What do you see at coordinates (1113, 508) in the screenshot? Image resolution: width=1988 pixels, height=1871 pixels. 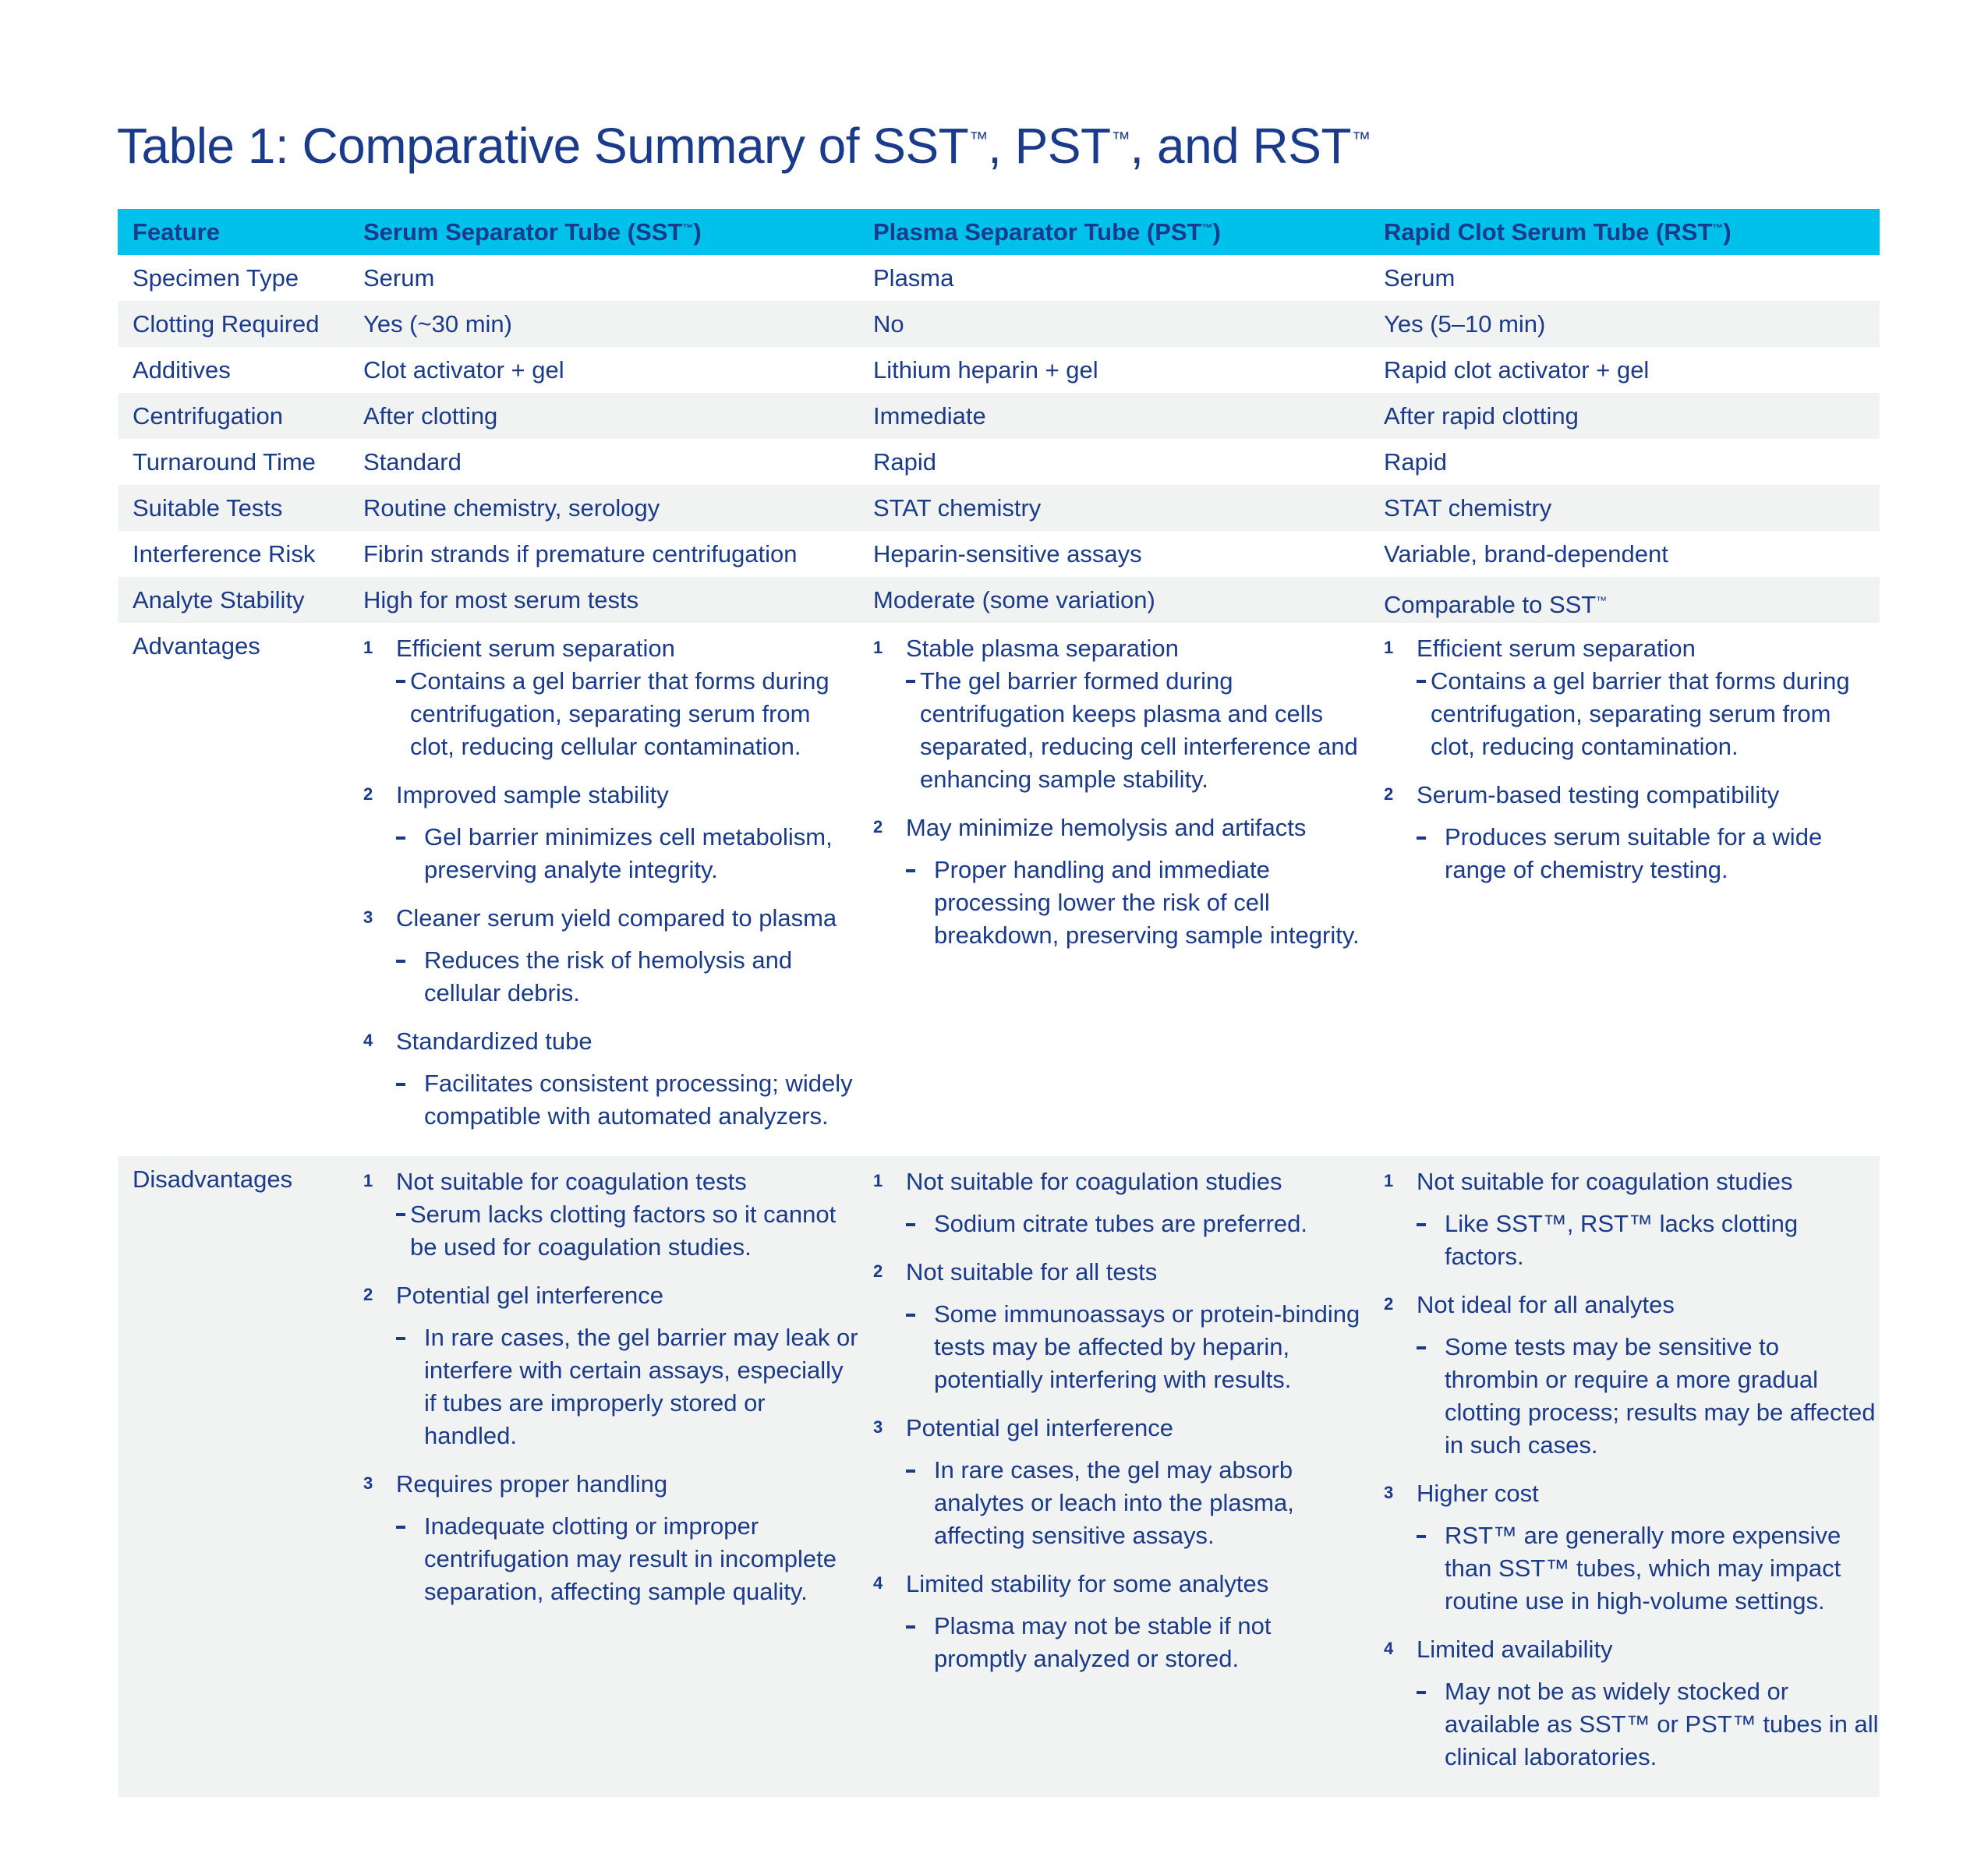 I see `pst-cell: STAT chemistry` at bounding box center [1113, 508].